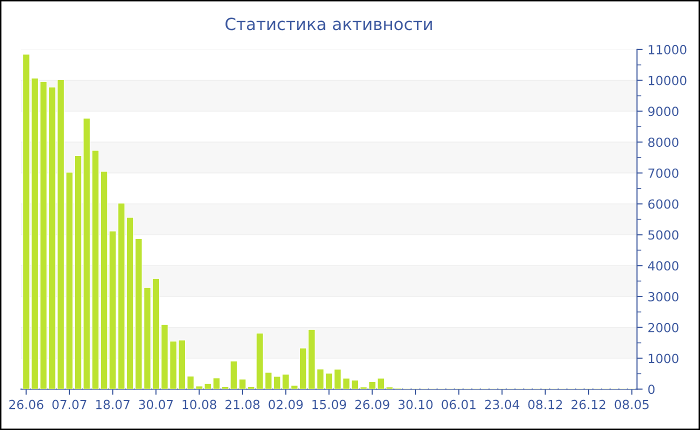 Image resolution: width=700 pixels, height=430 pixels. What do you see at coordinates (663, 143) in the screenshot?
I see `y-tick-label: 8000` at bounding box center [663, 143].